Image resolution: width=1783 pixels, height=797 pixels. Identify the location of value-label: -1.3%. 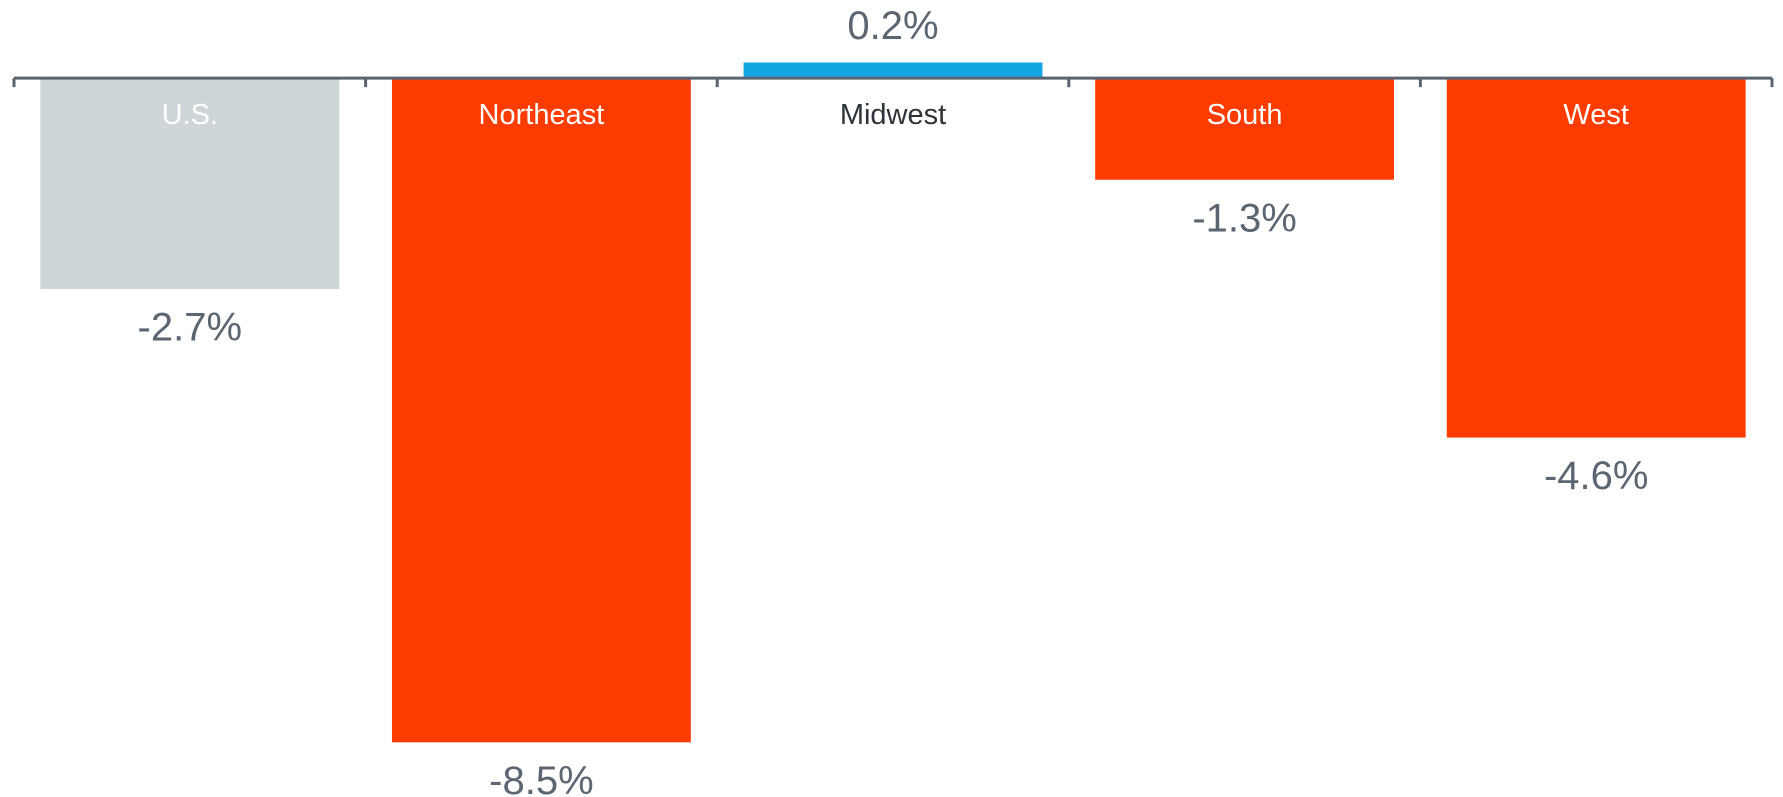
(1244, 218).